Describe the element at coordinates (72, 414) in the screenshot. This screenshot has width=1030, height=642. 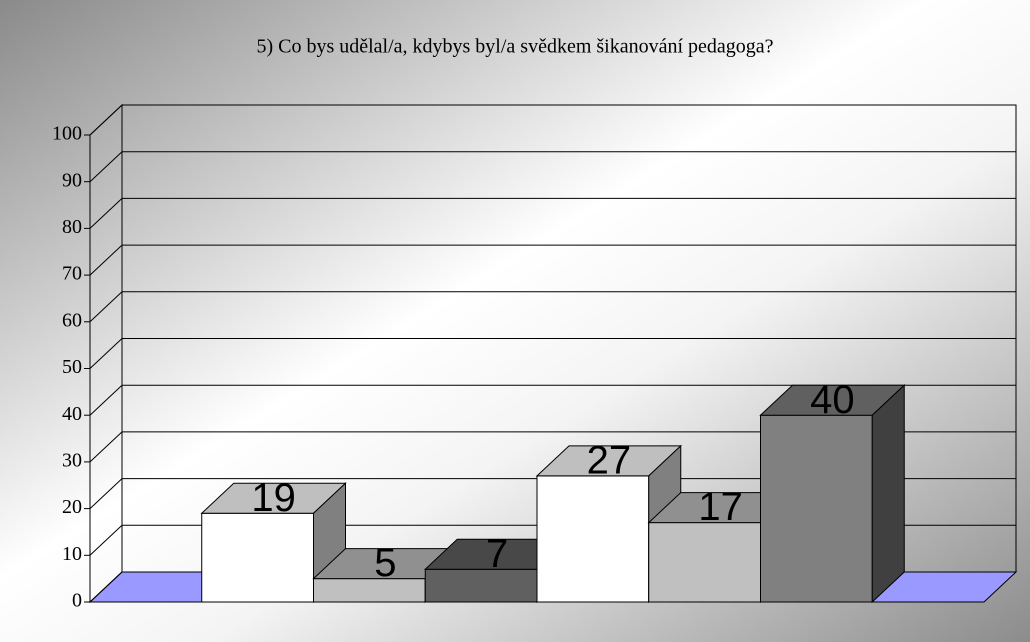
I see `y-tick-label: 40` at that location.